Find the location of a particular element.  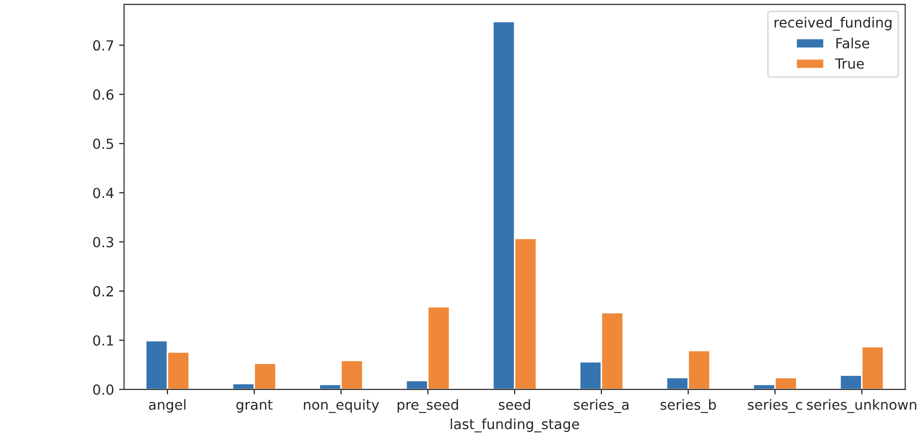

x-tick-label: series_b is located at coordinates (688, 406).